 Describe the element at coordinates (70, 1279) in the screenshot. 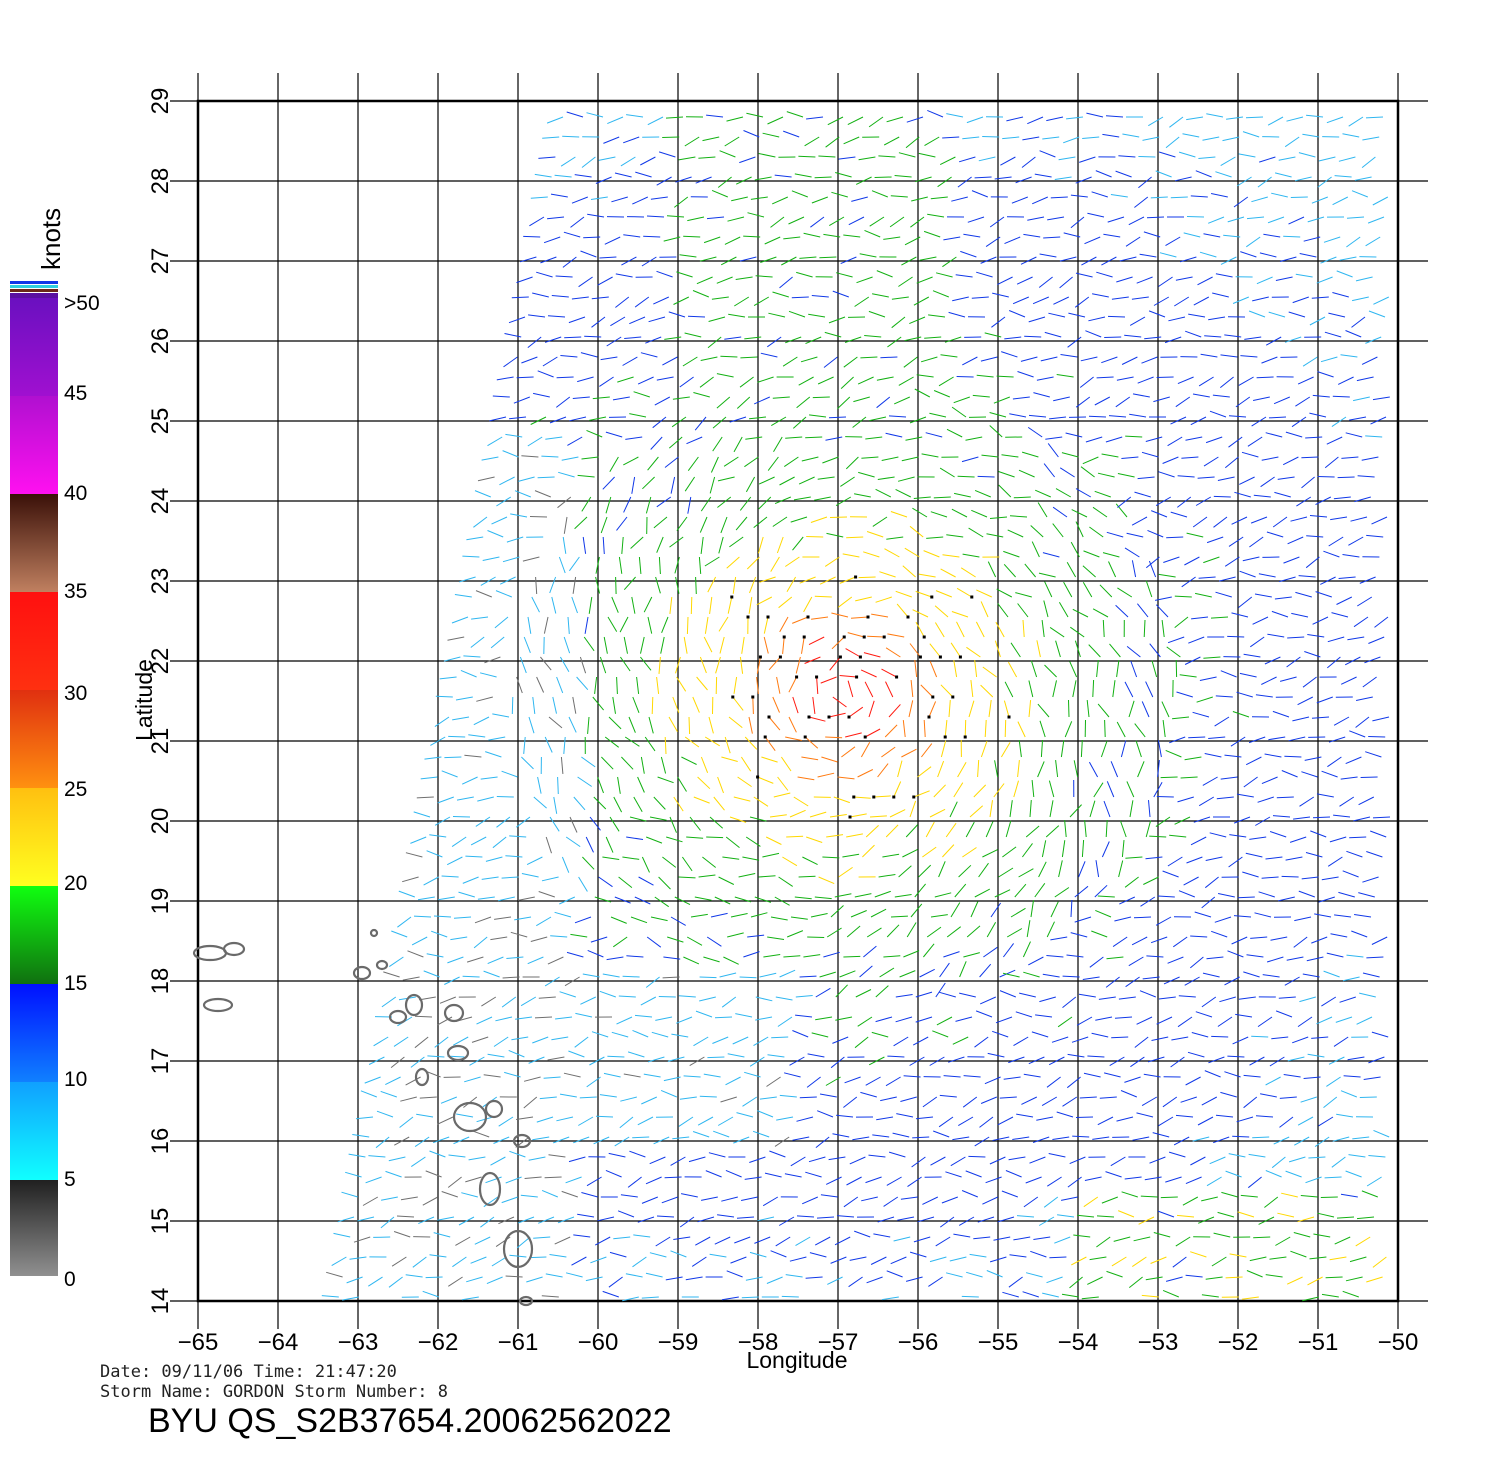

I see `colorbar-label: 0` at that location.